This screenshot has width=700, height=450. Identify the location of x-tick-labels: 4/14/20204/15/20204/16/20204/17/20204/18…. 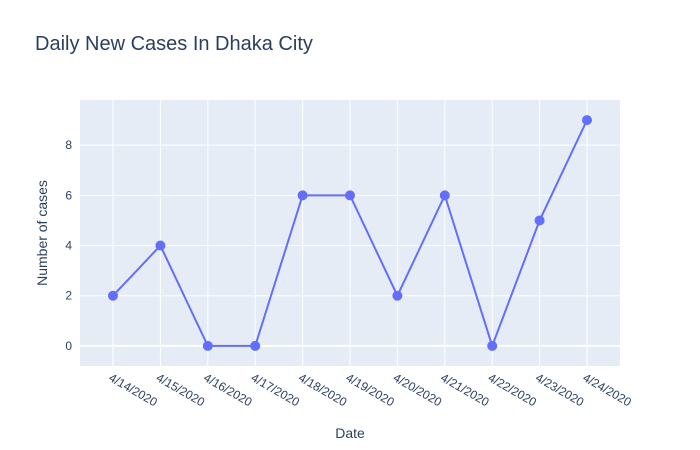
(371, 389).